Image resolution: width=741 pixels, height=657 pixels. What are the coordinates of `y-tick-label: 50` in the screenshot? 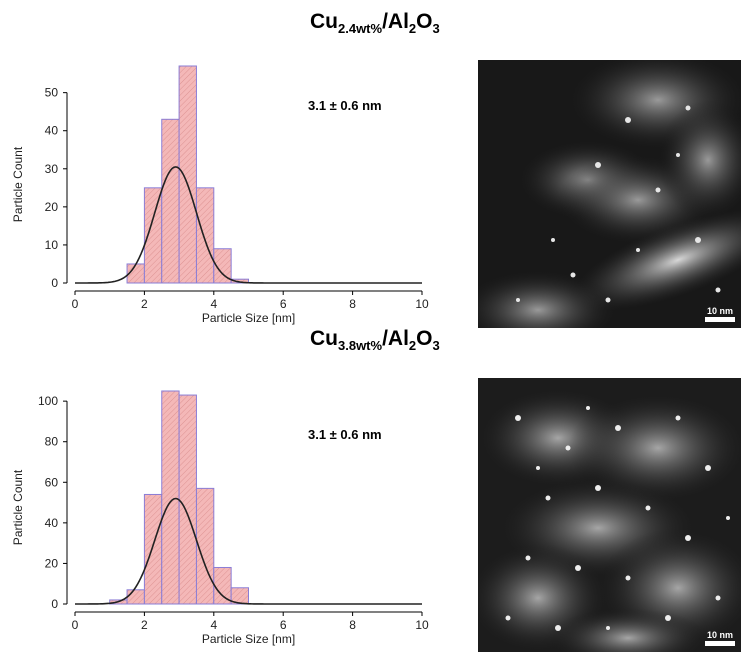 It's located at (52, 93).